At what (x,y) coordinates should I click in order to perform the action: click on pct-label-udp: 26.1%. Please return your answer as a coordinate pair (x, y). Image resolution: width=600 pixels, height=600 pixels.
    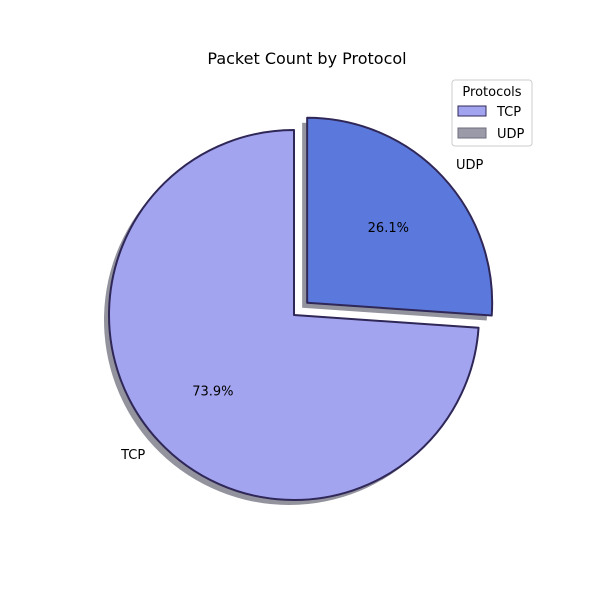
    Looking at the image, I should click on (388, 228).